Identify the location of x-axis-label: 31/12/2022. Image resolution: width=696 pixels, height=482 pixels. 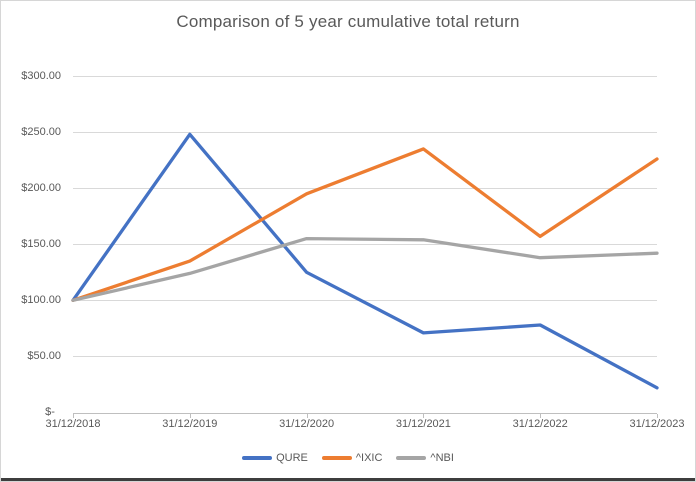
(540, 424).